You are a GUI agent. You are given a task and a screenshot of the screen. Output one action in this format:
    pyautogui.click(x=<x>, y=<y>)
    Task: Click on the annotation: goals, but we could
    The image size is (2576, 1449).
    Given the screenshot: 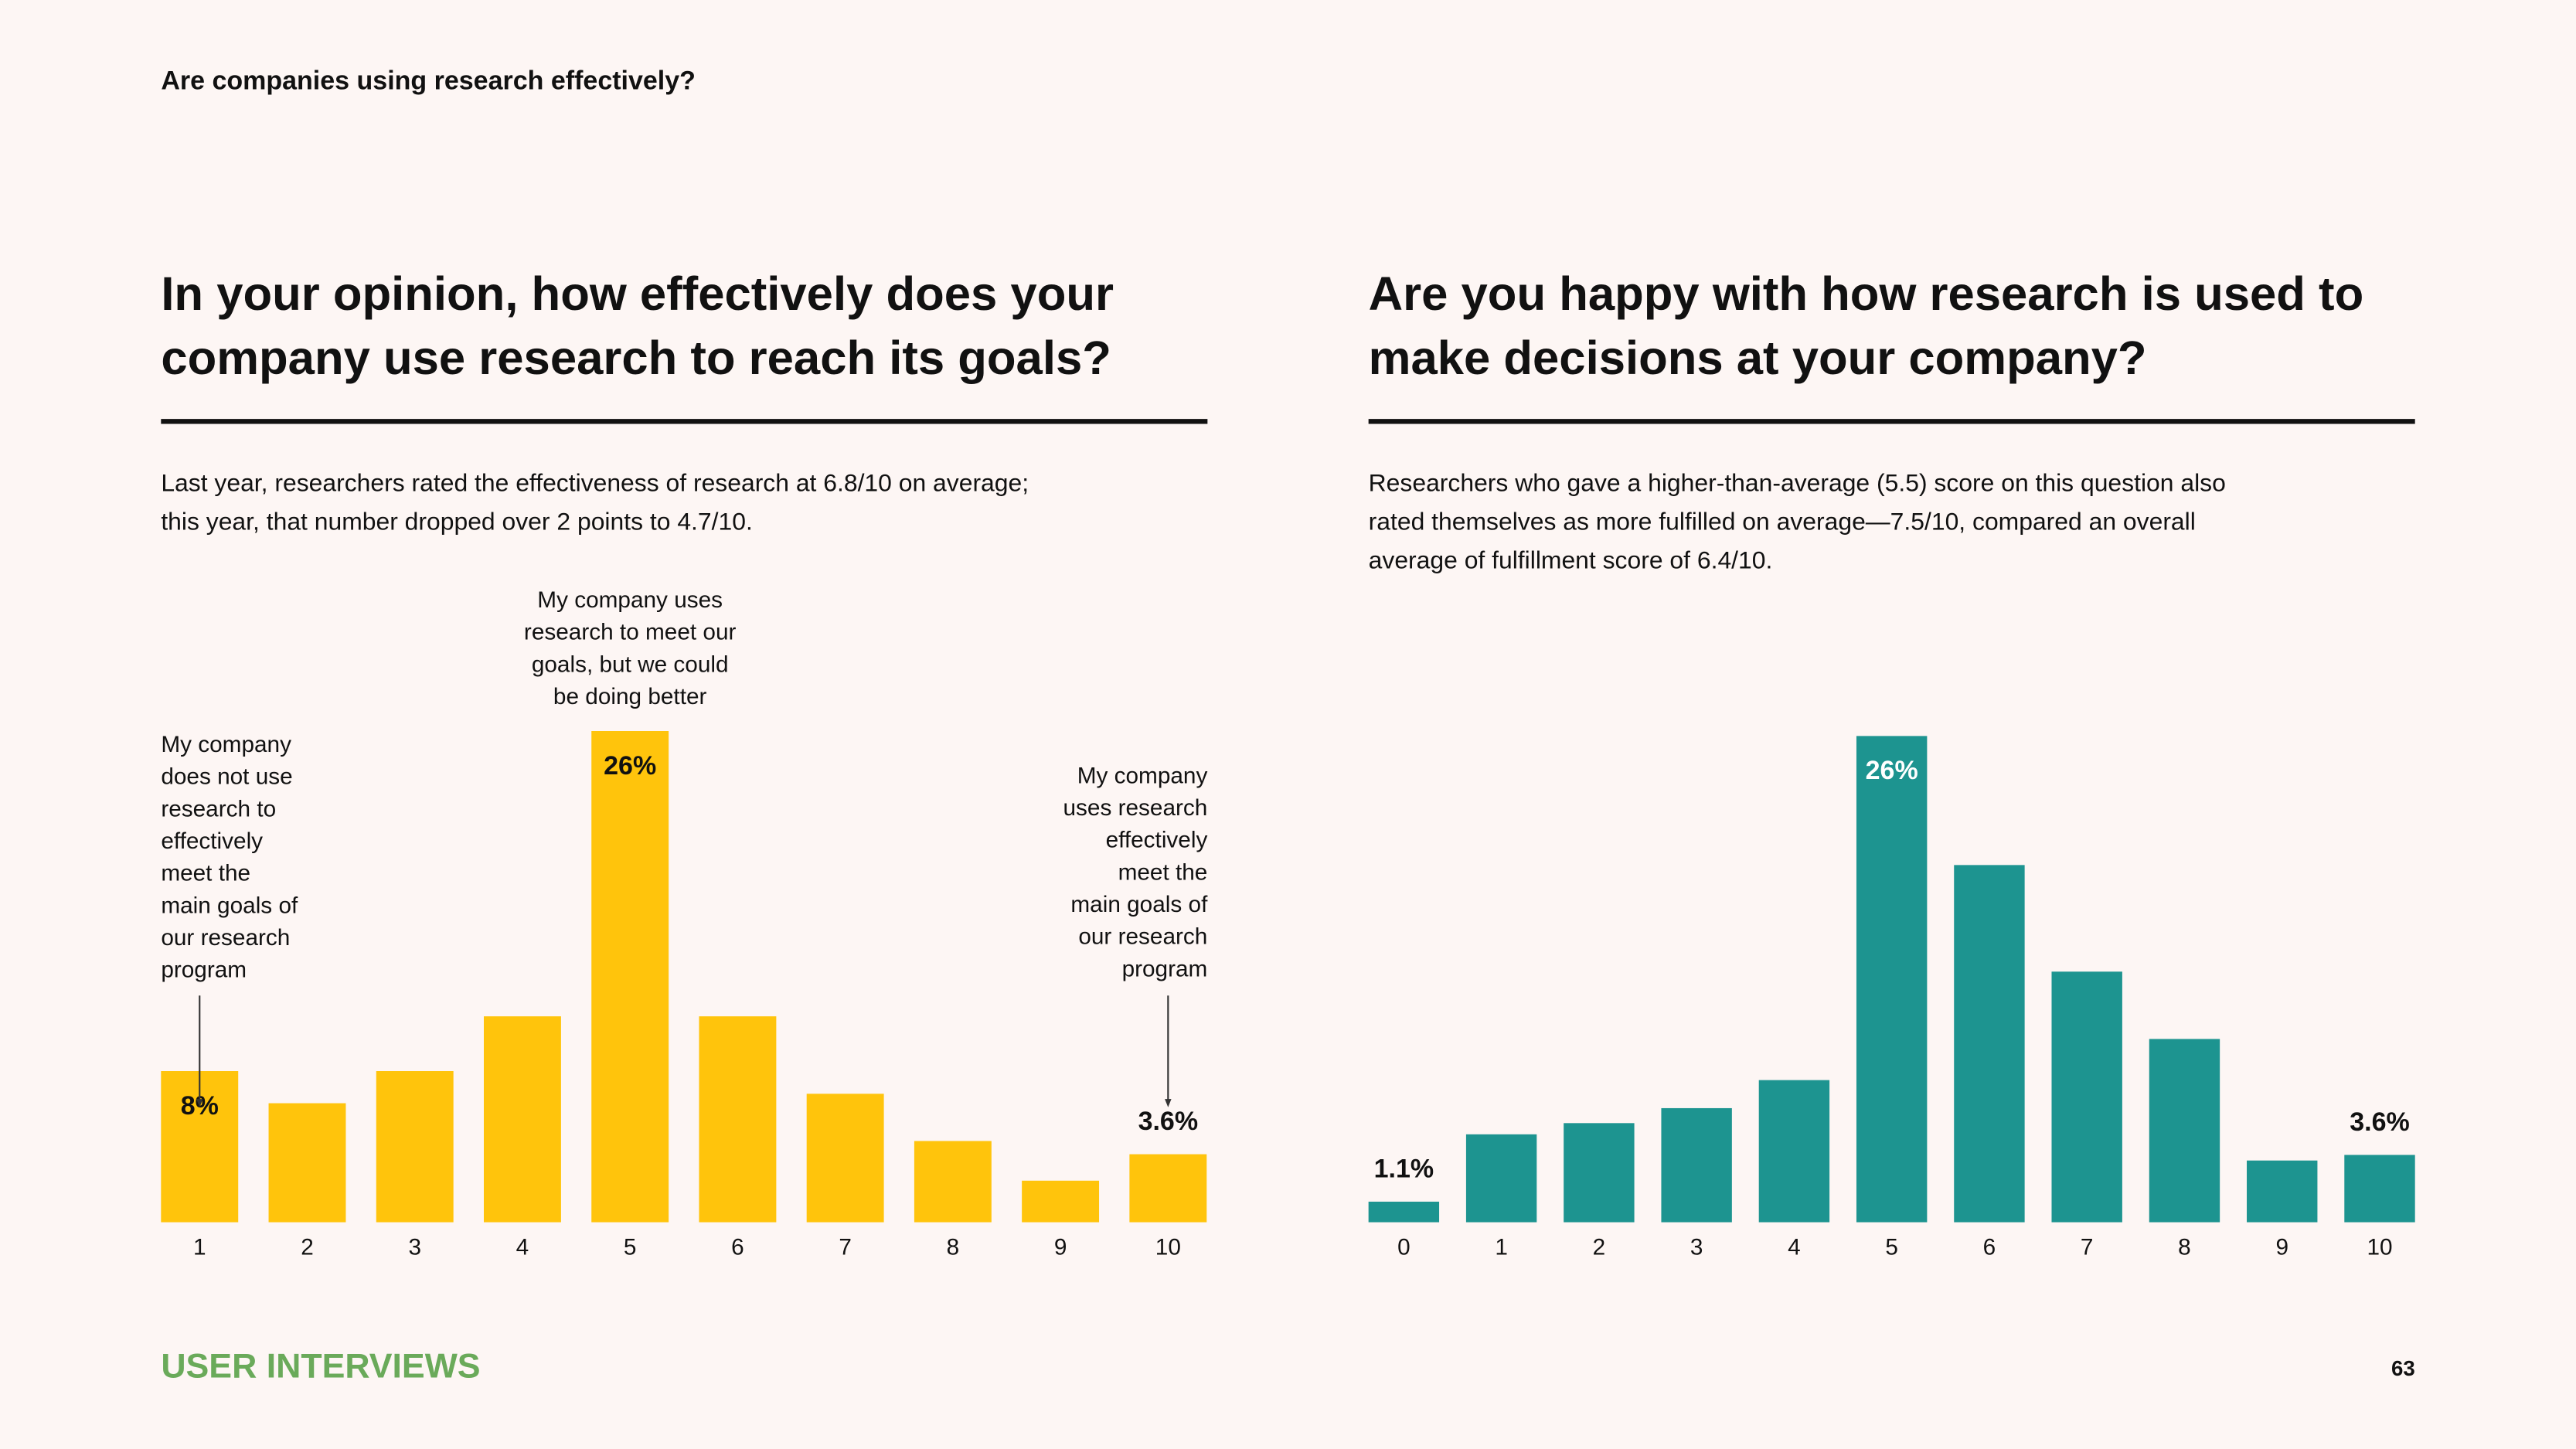 What is the action you would take?
    pyautogui.click(x=630, y=664)
    